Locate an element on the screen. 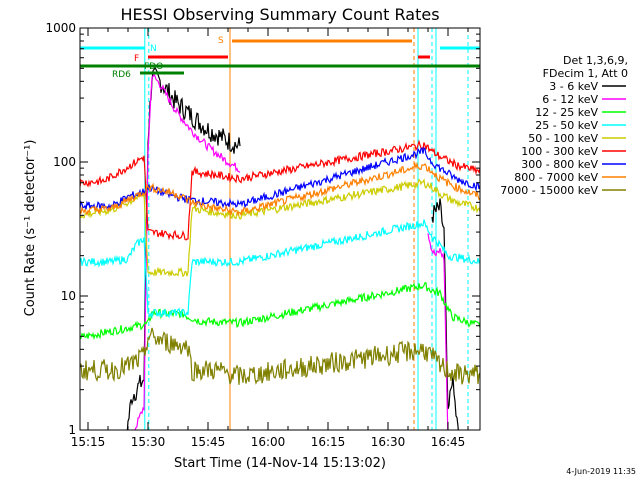 This screenshot has height=480, width=640. series-line-25-50-kev is located at coordinates (280, 269).